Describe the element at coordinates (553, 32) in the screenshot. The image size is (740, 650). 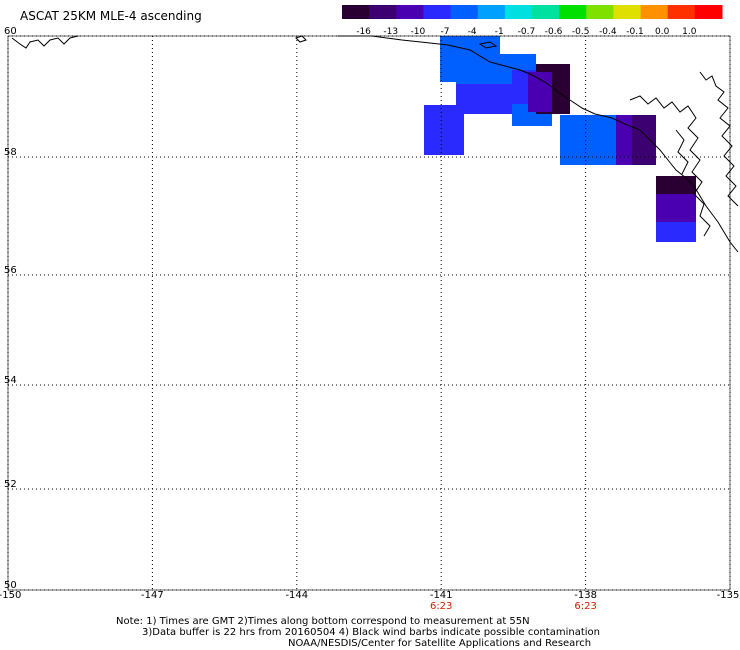
I see `colorbar-label: -0.6` at that location.